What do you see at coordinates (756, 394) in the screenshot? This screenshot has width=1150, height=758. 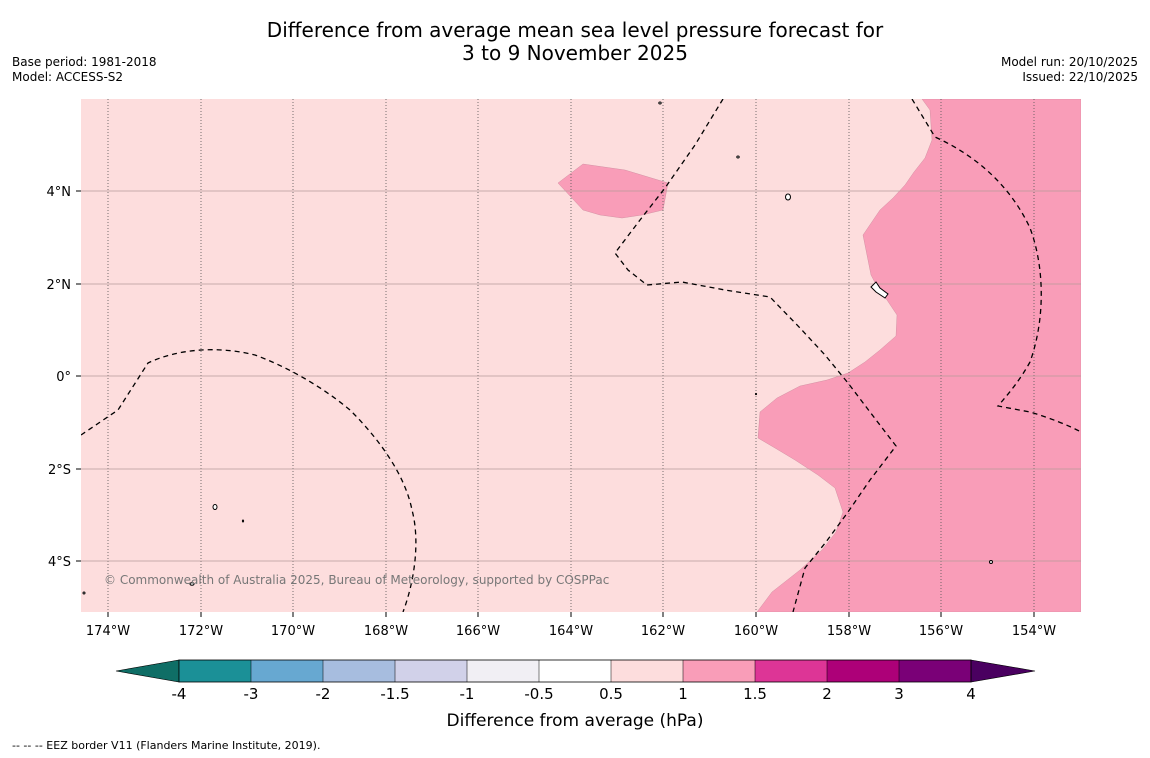 I see `island-e` at bounding box center [756, 394].